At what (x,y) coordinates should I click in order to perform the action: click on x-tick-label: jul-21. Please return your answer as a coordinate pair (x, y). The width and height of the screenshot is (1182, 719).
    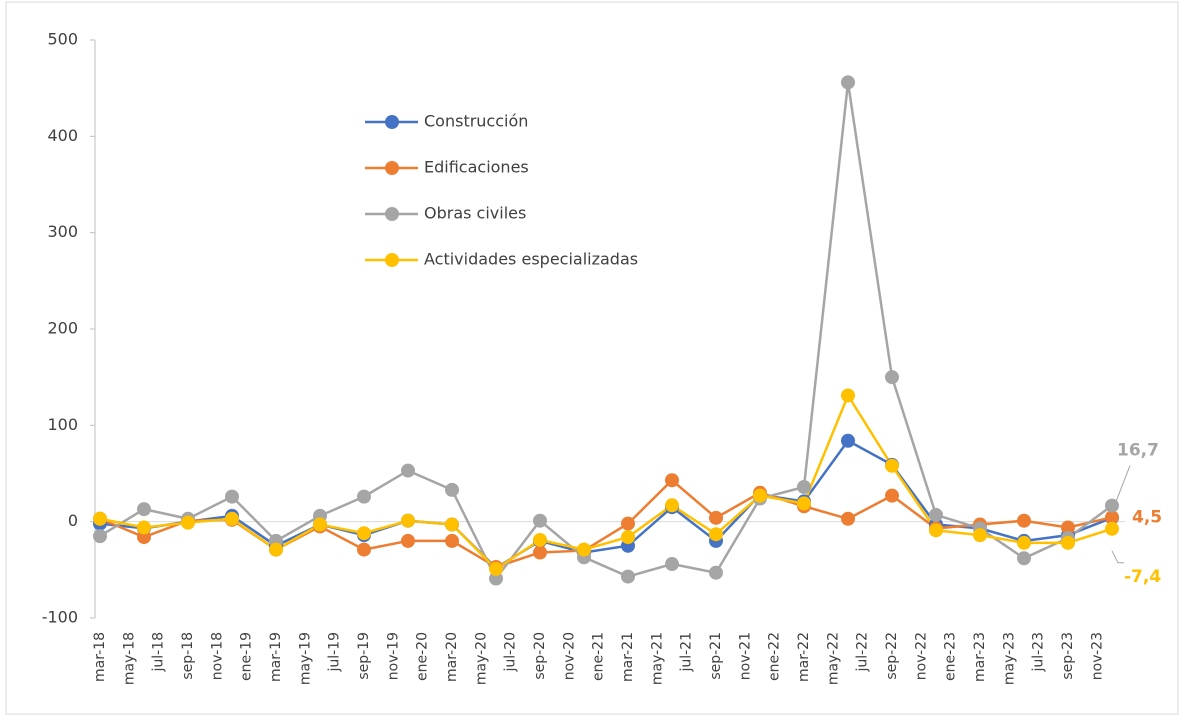
    Looking at the image, I should click on (687, 652).